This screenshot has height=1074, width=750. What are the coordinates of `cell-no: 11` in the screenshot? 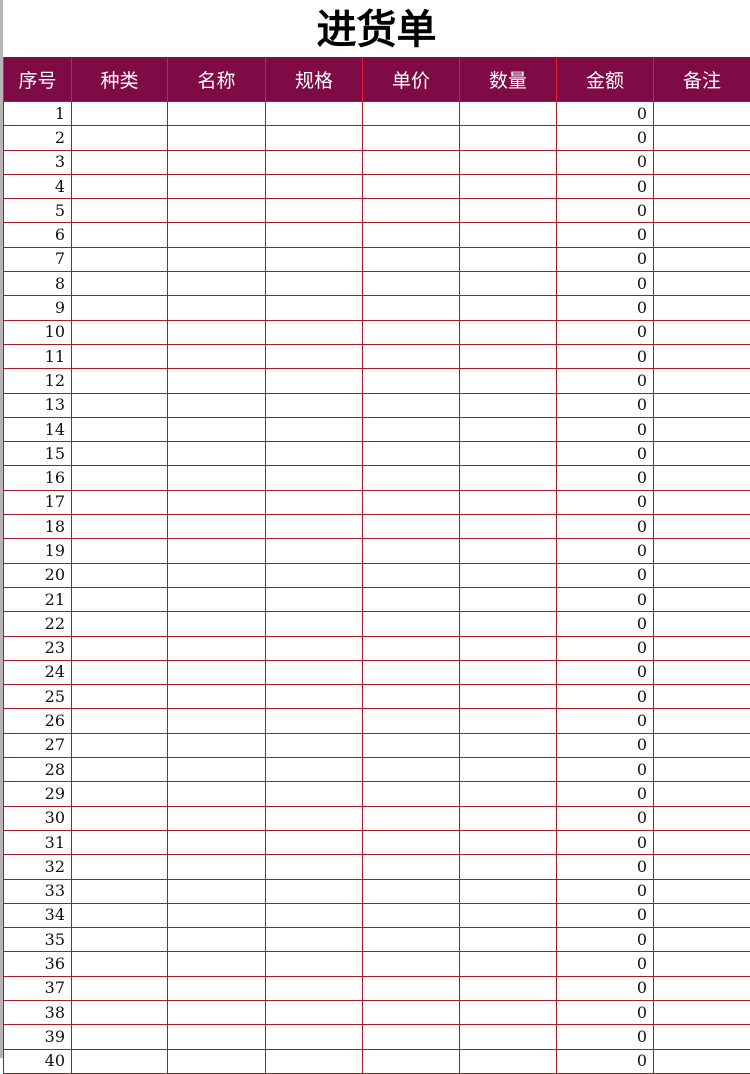 It's located at (38, 356).